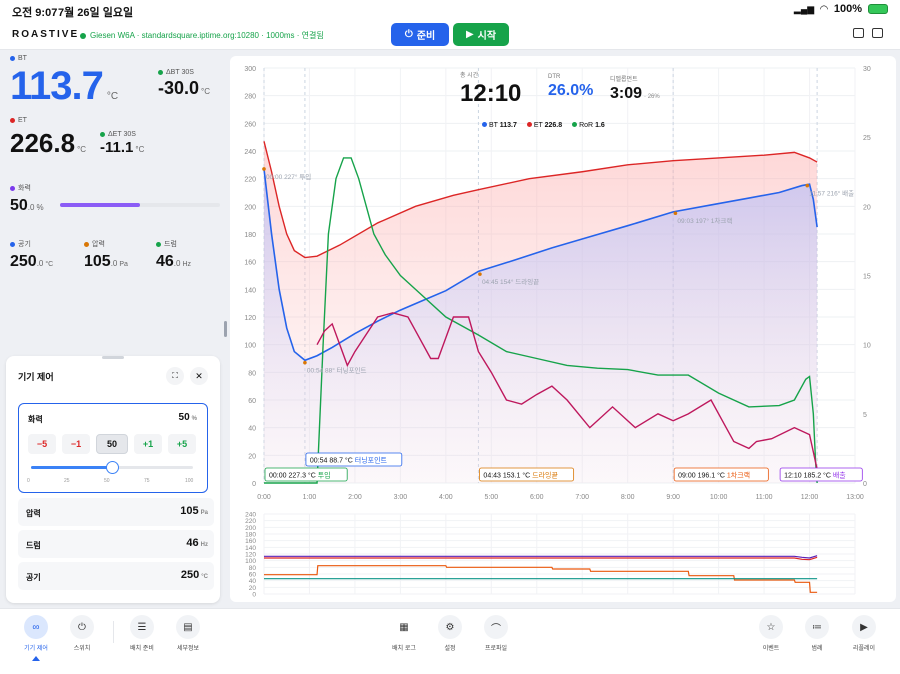 The width and height of the screenshot is (900, 674). What do you see at coordinates (82, 633) in the screenshot?
I see `nav-switch: ⏻ 스위치` at bounding box center [82, 633].